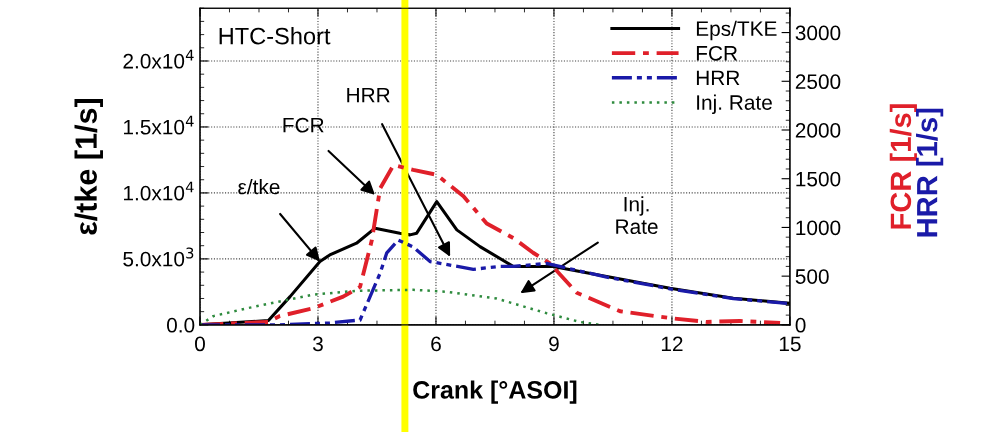  Describe the element at coordinates (159, 125) in the screenshot. I see `y-tick-label: 1.5x10$^{4}$` at that location.